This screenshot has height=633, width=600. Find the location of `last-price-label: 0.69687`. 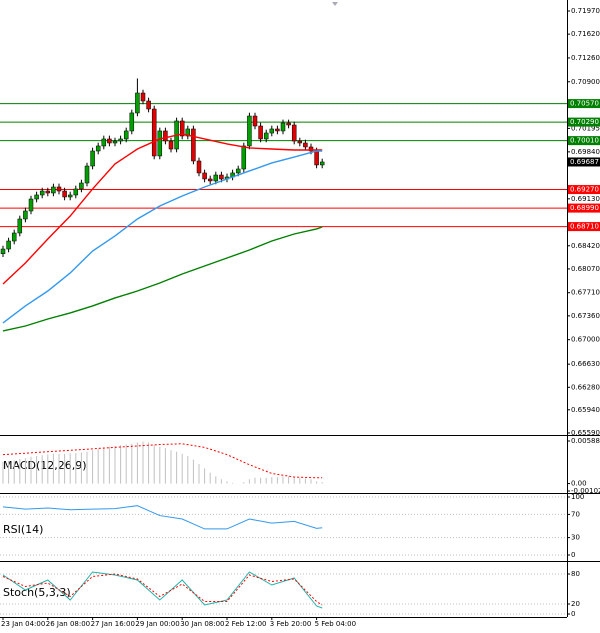

last-price-label: 0.69687 is located at coordinates (584, 162).